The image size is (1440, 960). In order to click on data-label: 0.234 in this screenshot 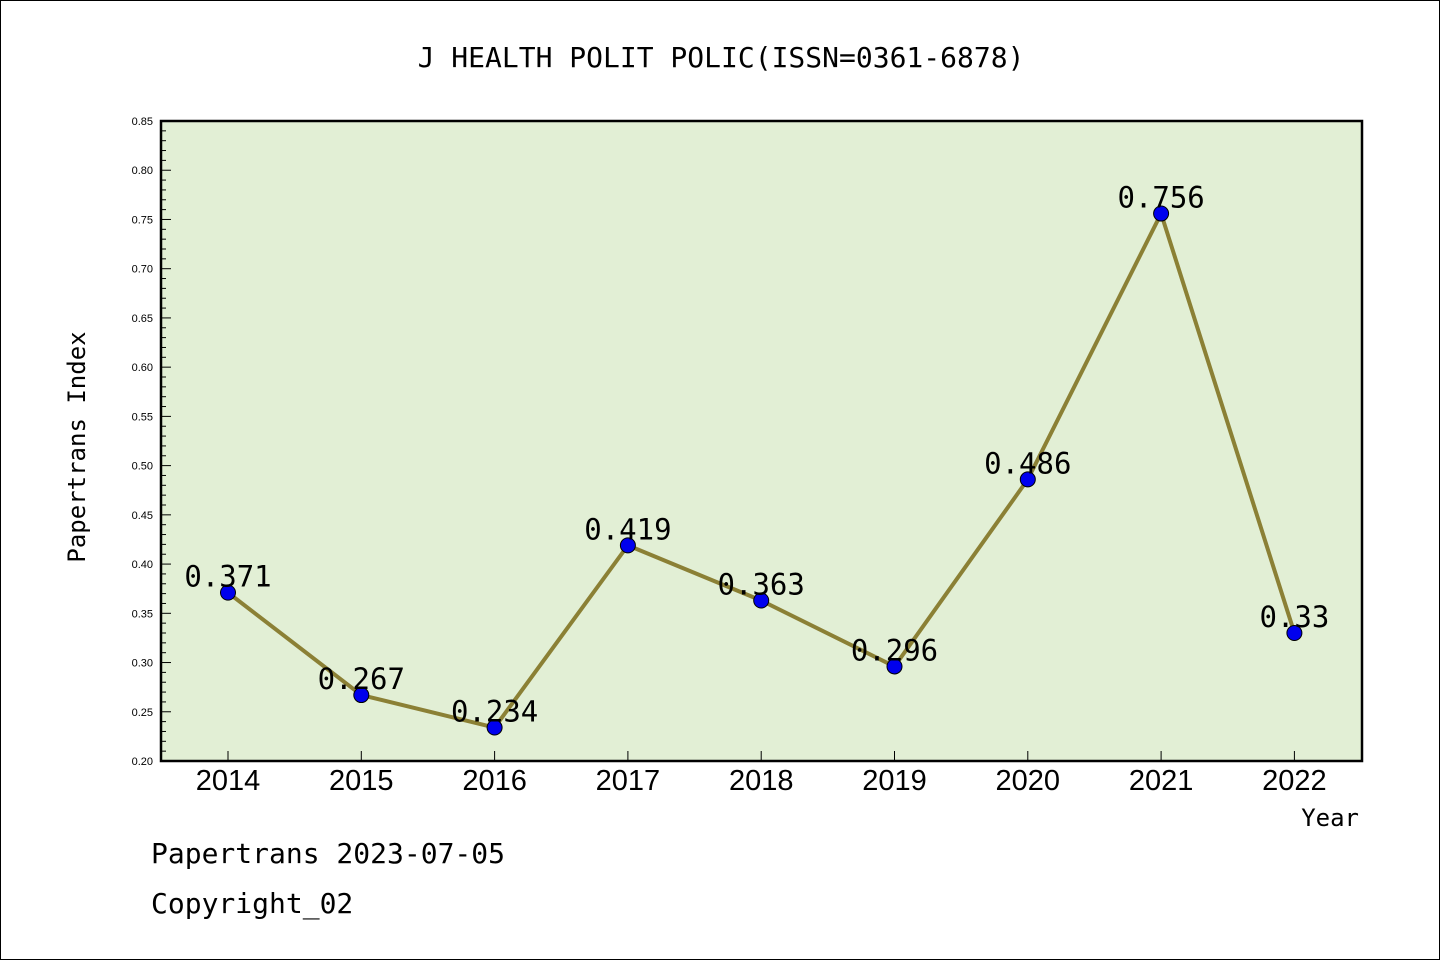, I will do `click(494, 712)`.